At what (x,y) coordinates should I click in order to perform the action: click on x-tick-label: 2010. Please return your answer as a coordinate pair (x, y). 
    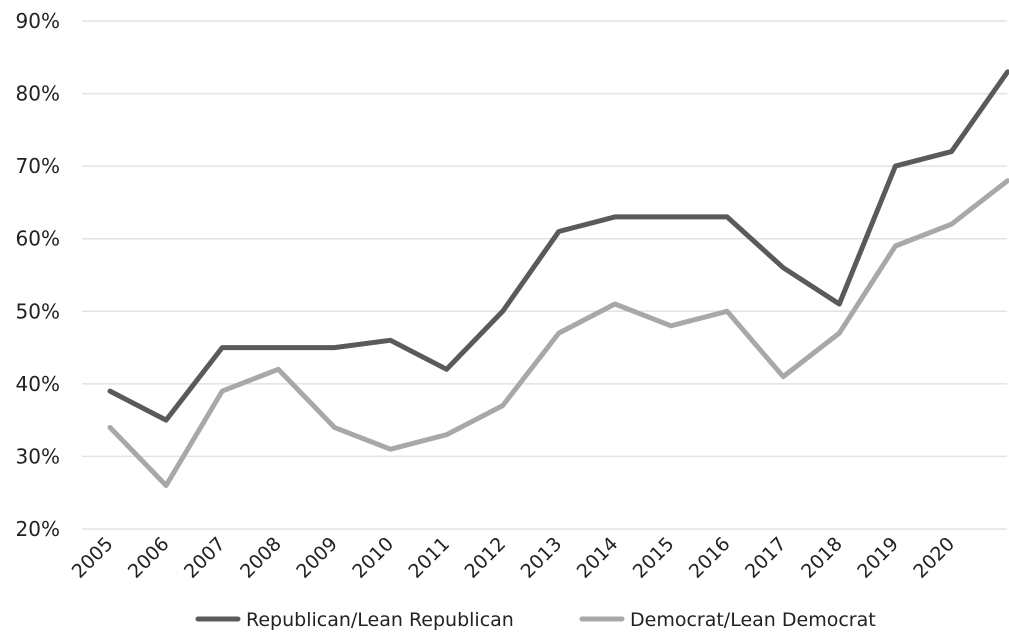
    Looking at the image, I should click on (373, 558).